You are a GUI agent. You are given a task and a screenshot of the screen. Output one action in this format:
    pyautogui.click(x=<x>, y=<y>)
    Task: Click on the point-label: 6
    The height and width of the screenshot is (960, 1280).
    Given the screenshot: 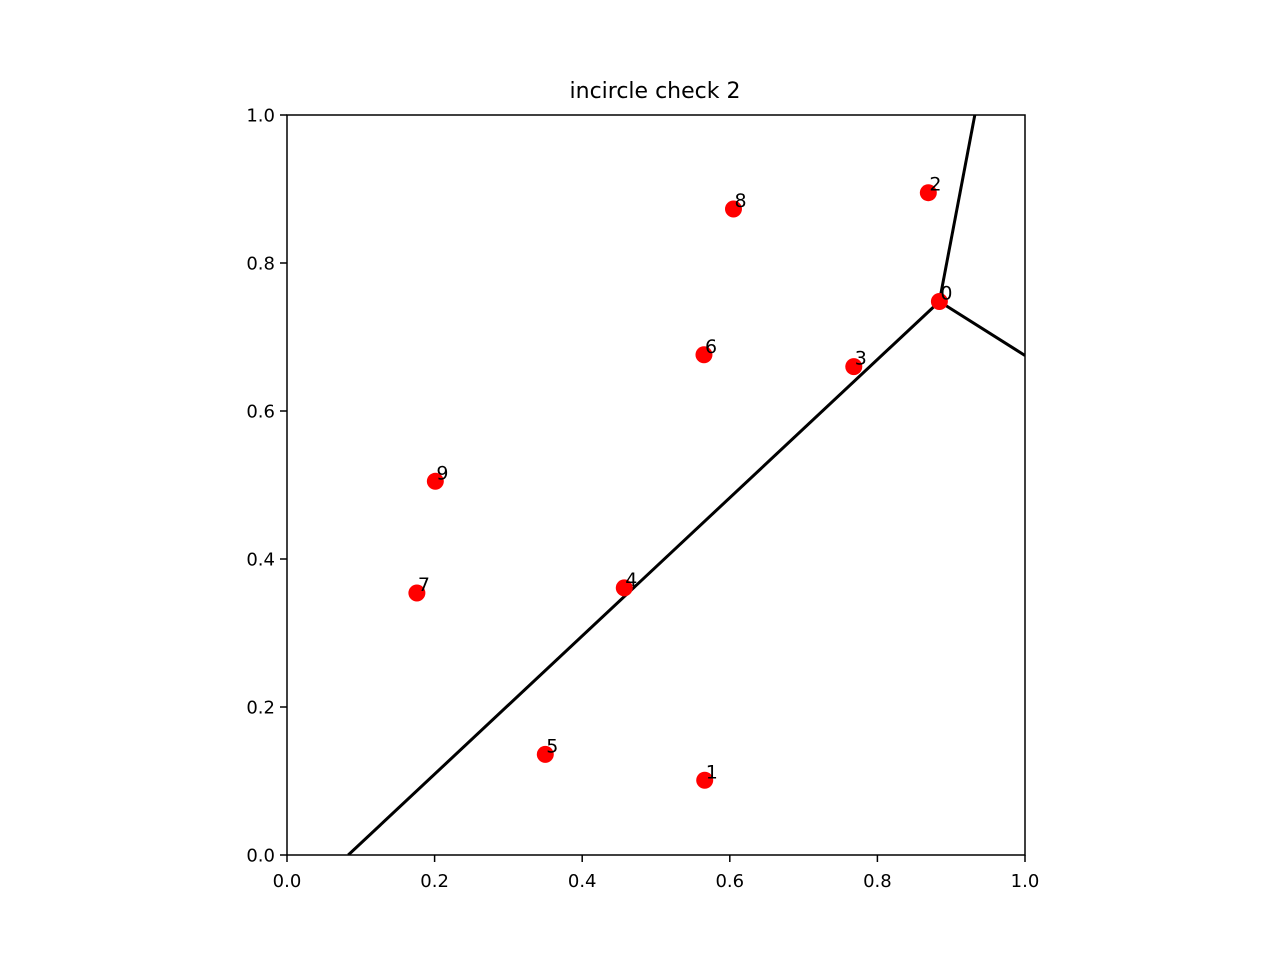 What is the action you would take?
    pyautogui.click(x=711, y=347)
    